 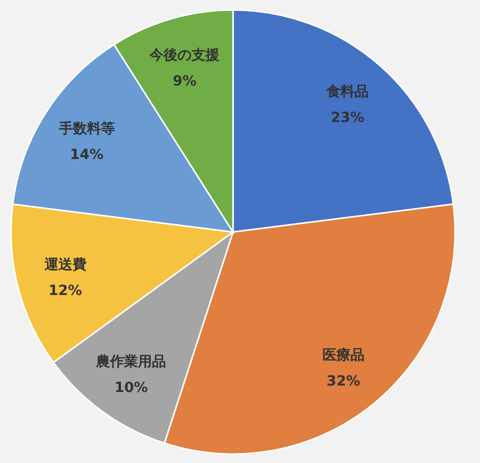 I want to click on data-label: 10%, so click(x=131, y=388).